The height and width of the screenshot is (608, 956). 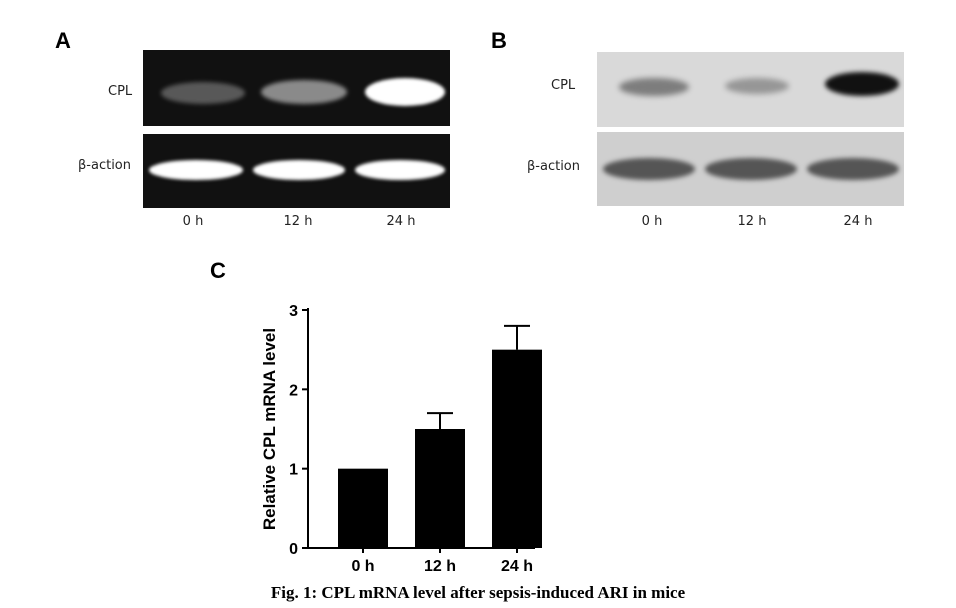 What do you see at coordinates (293, 390) in the screenshot?
I see `y-tick-label: 2` at bounding box center [293, 390].